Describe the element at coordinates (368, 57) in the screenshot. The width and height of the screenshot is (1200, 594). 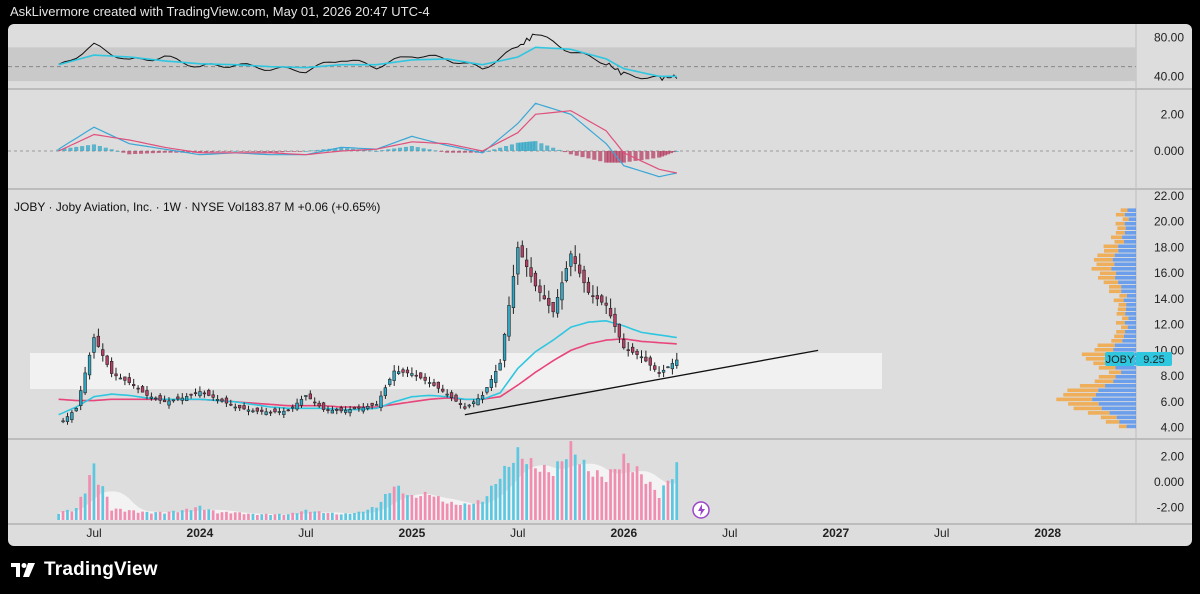
I see `rsi-line` at that location.